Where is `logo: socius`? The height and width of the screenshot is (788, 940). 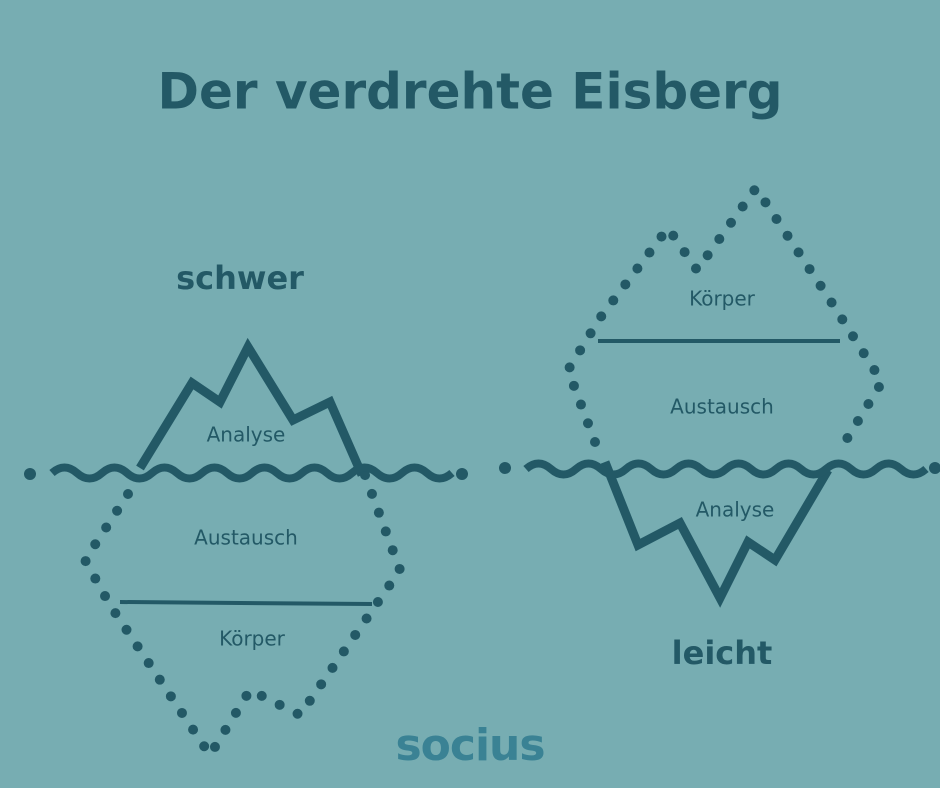 logo: socius is located at coordinates (469, 745).